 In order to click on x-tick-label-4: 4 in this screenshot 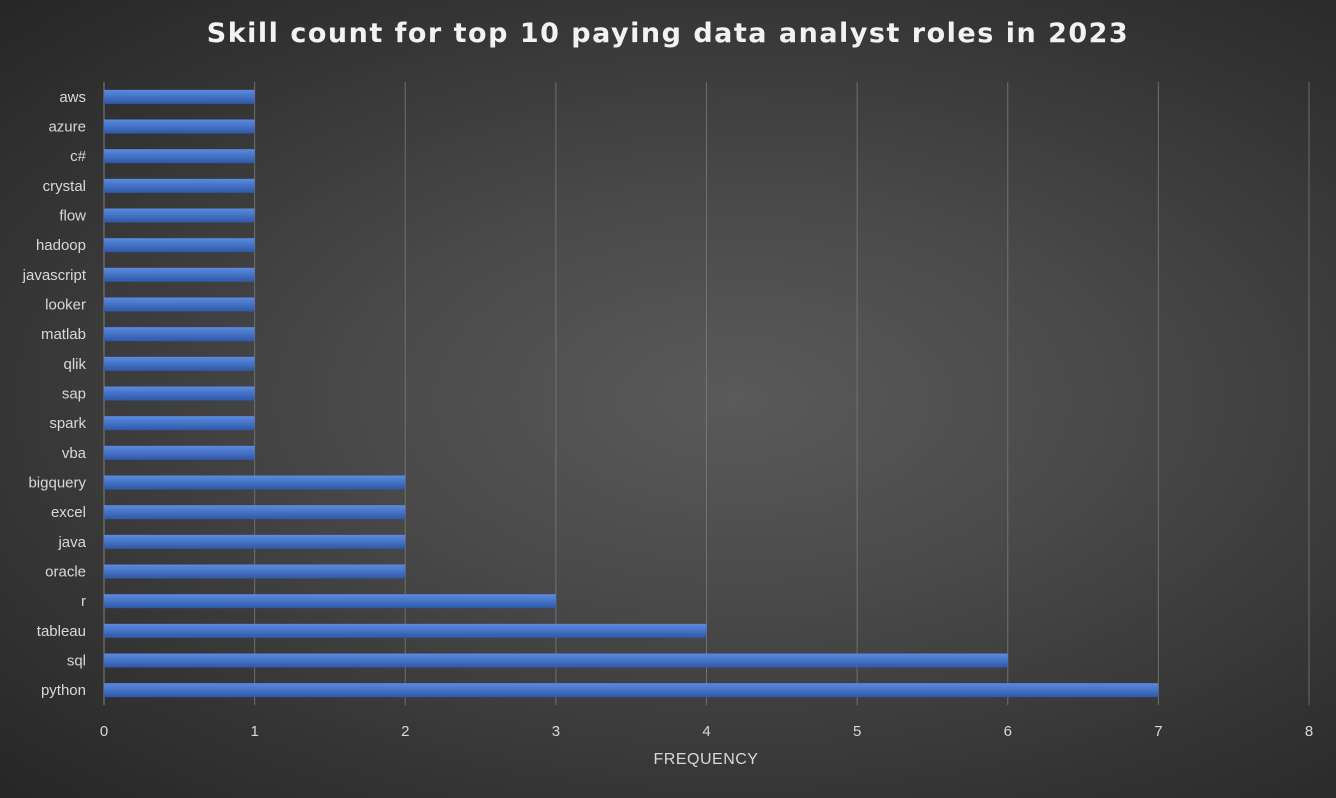, I will do `click(706, 731)`.